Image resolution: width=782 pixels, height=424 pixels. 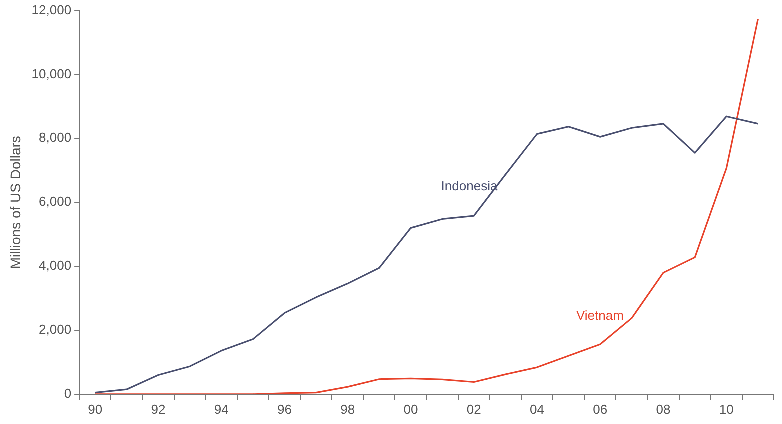 What do you see at coordinates (68, 393) in the screenshot?
I see `y-tick-label: 0` at bounding box center [68, 393].